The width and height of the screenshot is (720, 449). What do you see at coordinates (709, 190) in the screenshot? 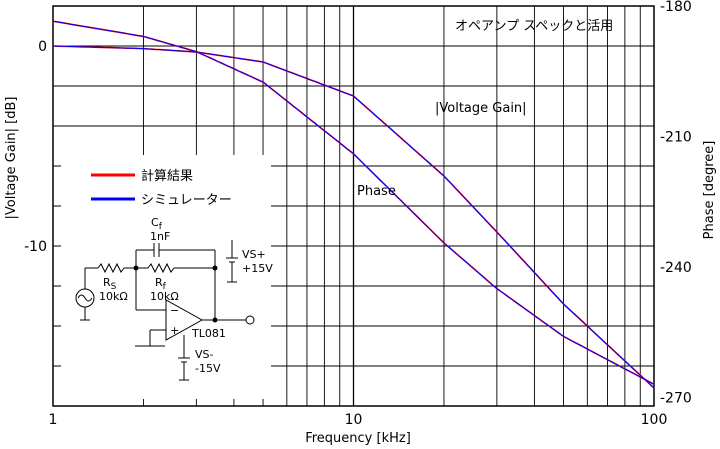
I see `y-axis-label-right: Phase [degree]` at bounding box center [709, 190].